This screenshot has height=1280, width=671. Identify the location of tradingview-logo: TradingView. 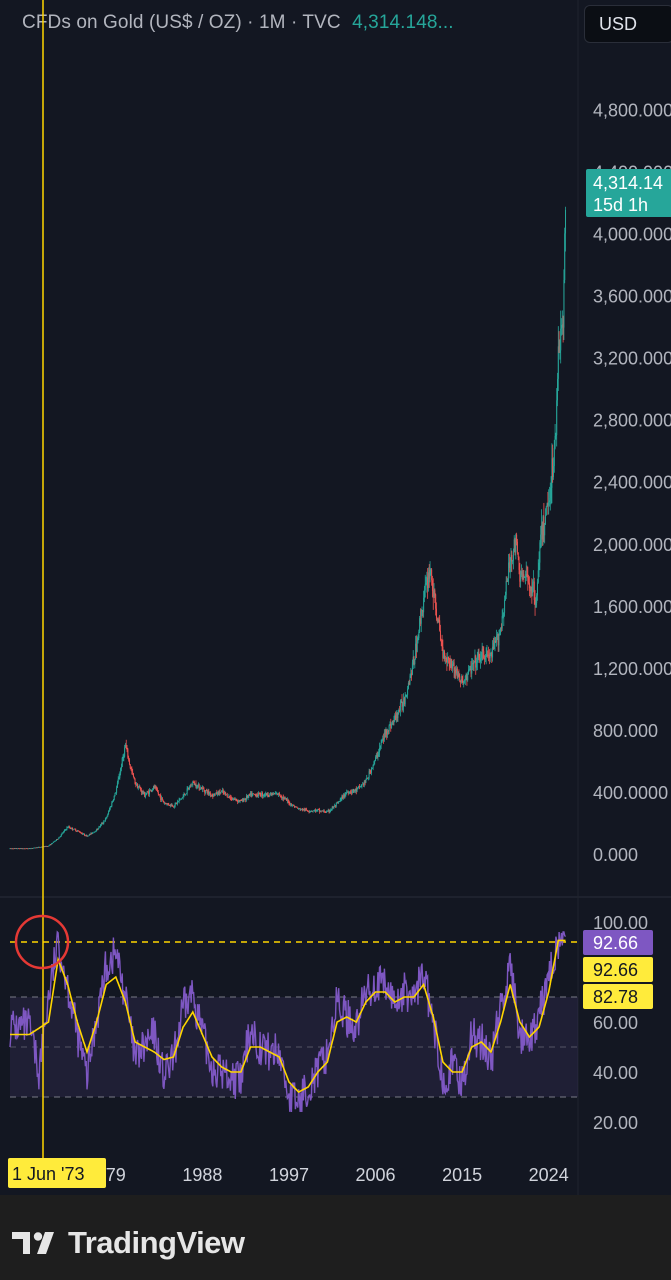
(128, 1243).